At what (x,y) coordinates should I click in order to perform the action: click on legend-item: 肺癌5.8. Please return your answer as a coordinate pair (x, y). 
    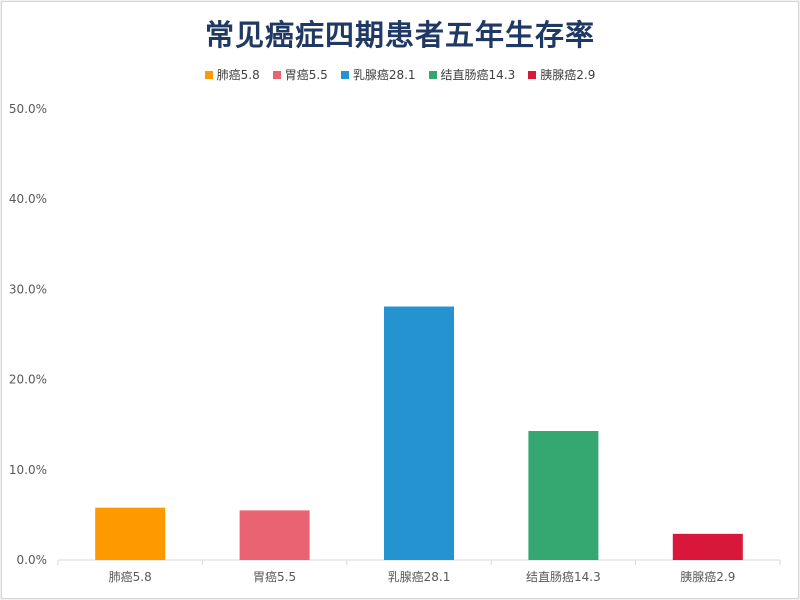
    Looking at the image, I should click on (232, 74).